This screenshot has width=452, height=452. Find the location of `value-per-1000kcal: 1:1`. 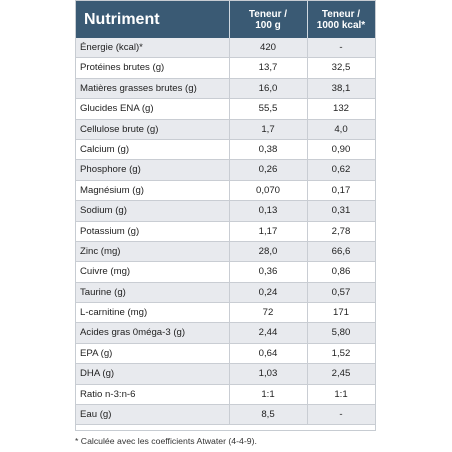

value-per-1000kcal: 1:1 is located at coordinates (341, 394).